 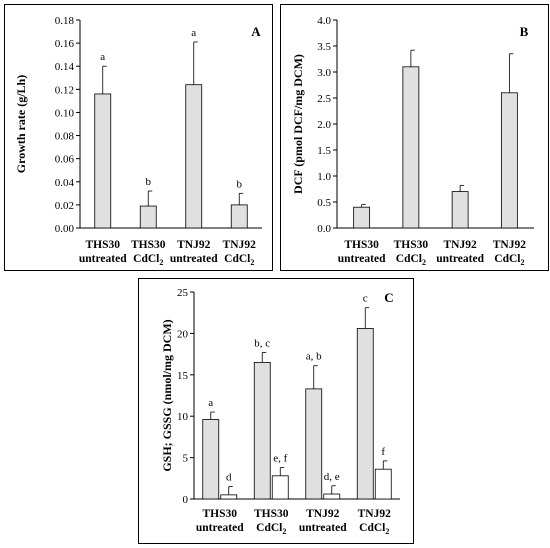 I want to click on y-tick-label: 0.0, so click(x=324, y=229).